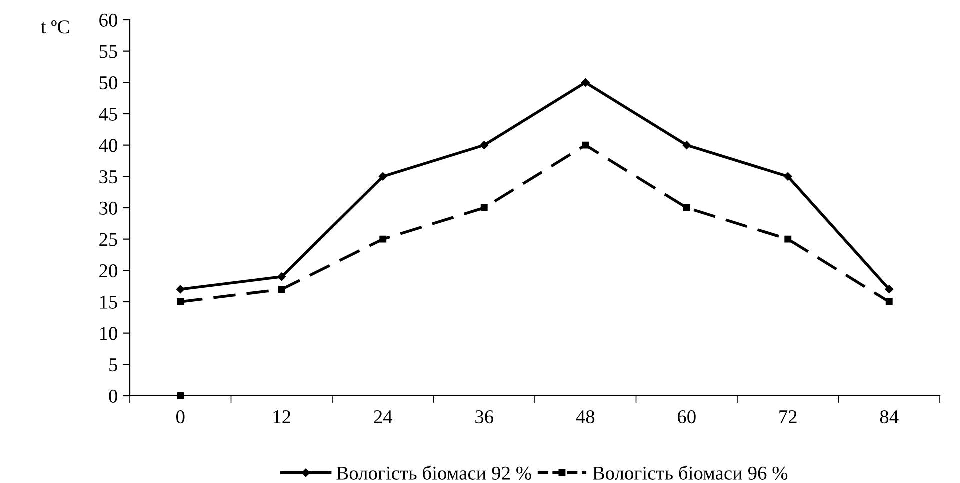  Describe the element at coordinates (109, 271) in the screenshot. I see `y-tick-label: 20` at that location.